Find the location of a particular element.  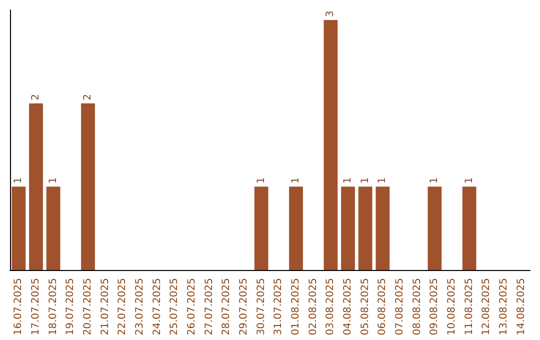

x-tick-label: 14.08.2025 is located at coordinates (521, 307).